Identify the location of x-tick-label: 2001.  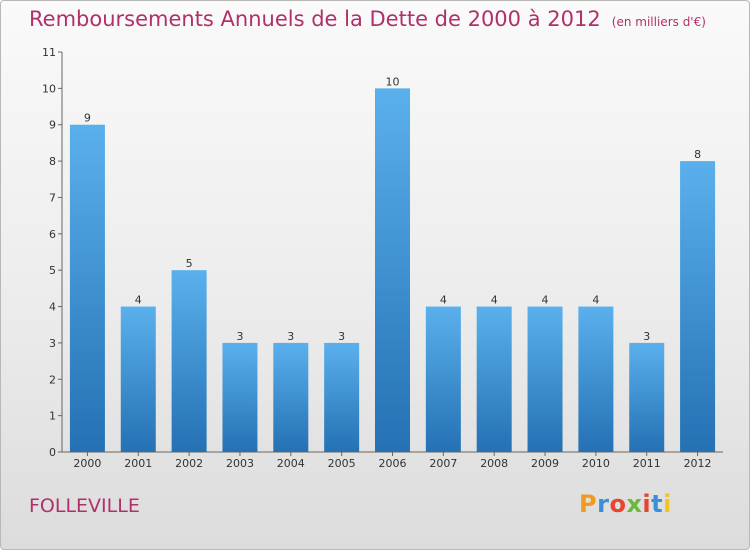
(138, 463).